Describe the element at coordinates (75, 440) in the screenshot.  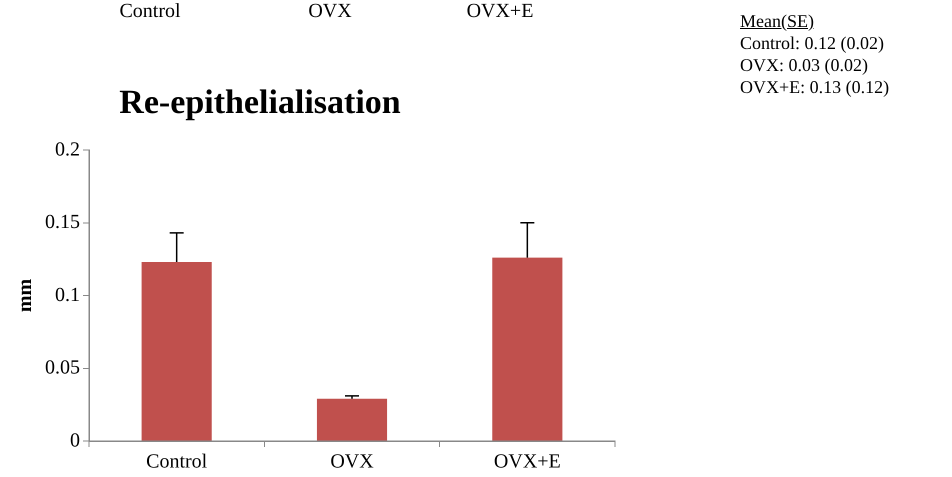
I see `y-tick-label: 0` at that location.